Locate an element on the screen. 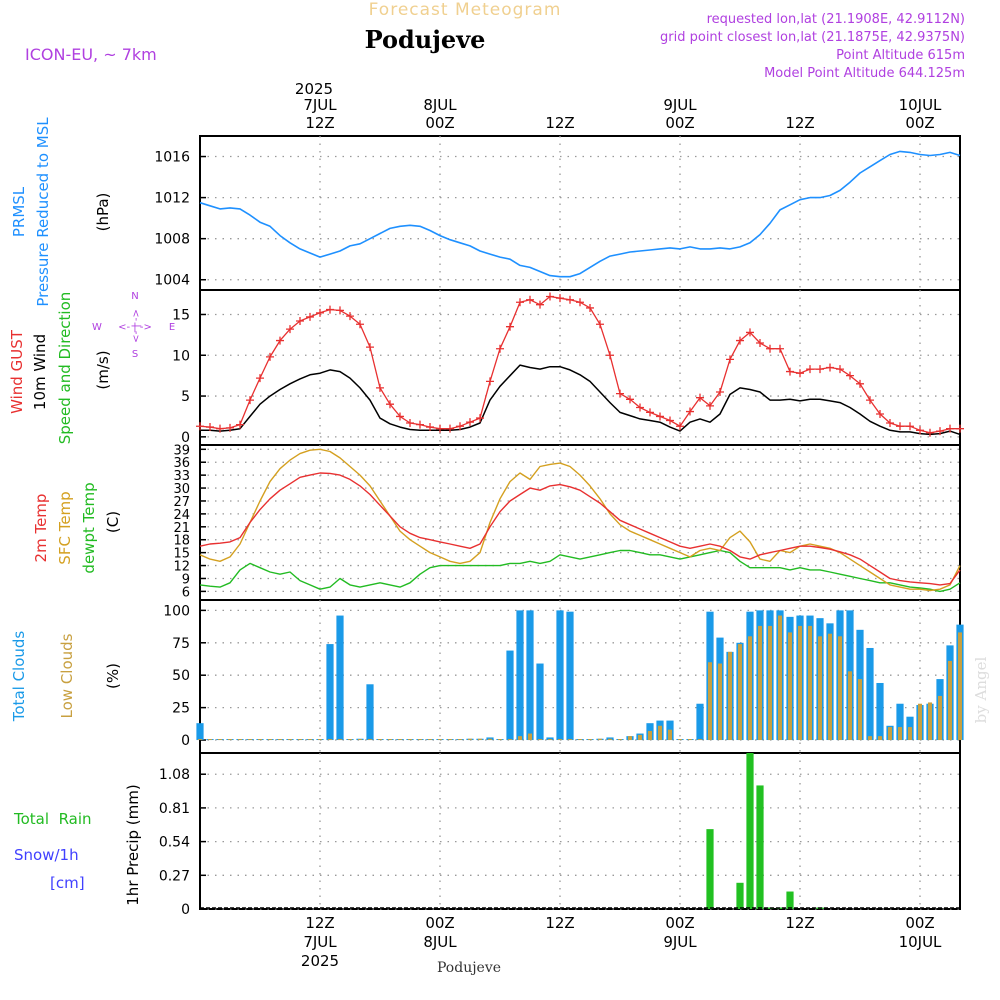  location-title: Podujeve is located at coordinates (425, 39).